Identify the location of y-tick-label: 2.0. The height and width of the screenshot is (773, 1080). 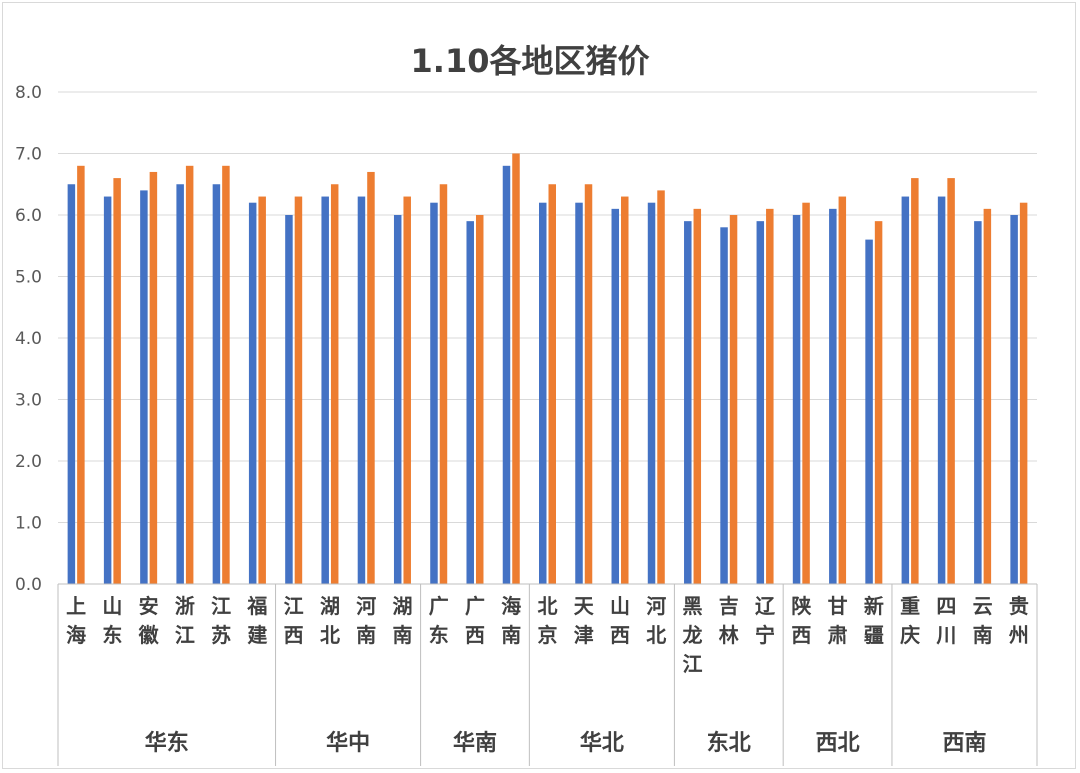
(28, 462).